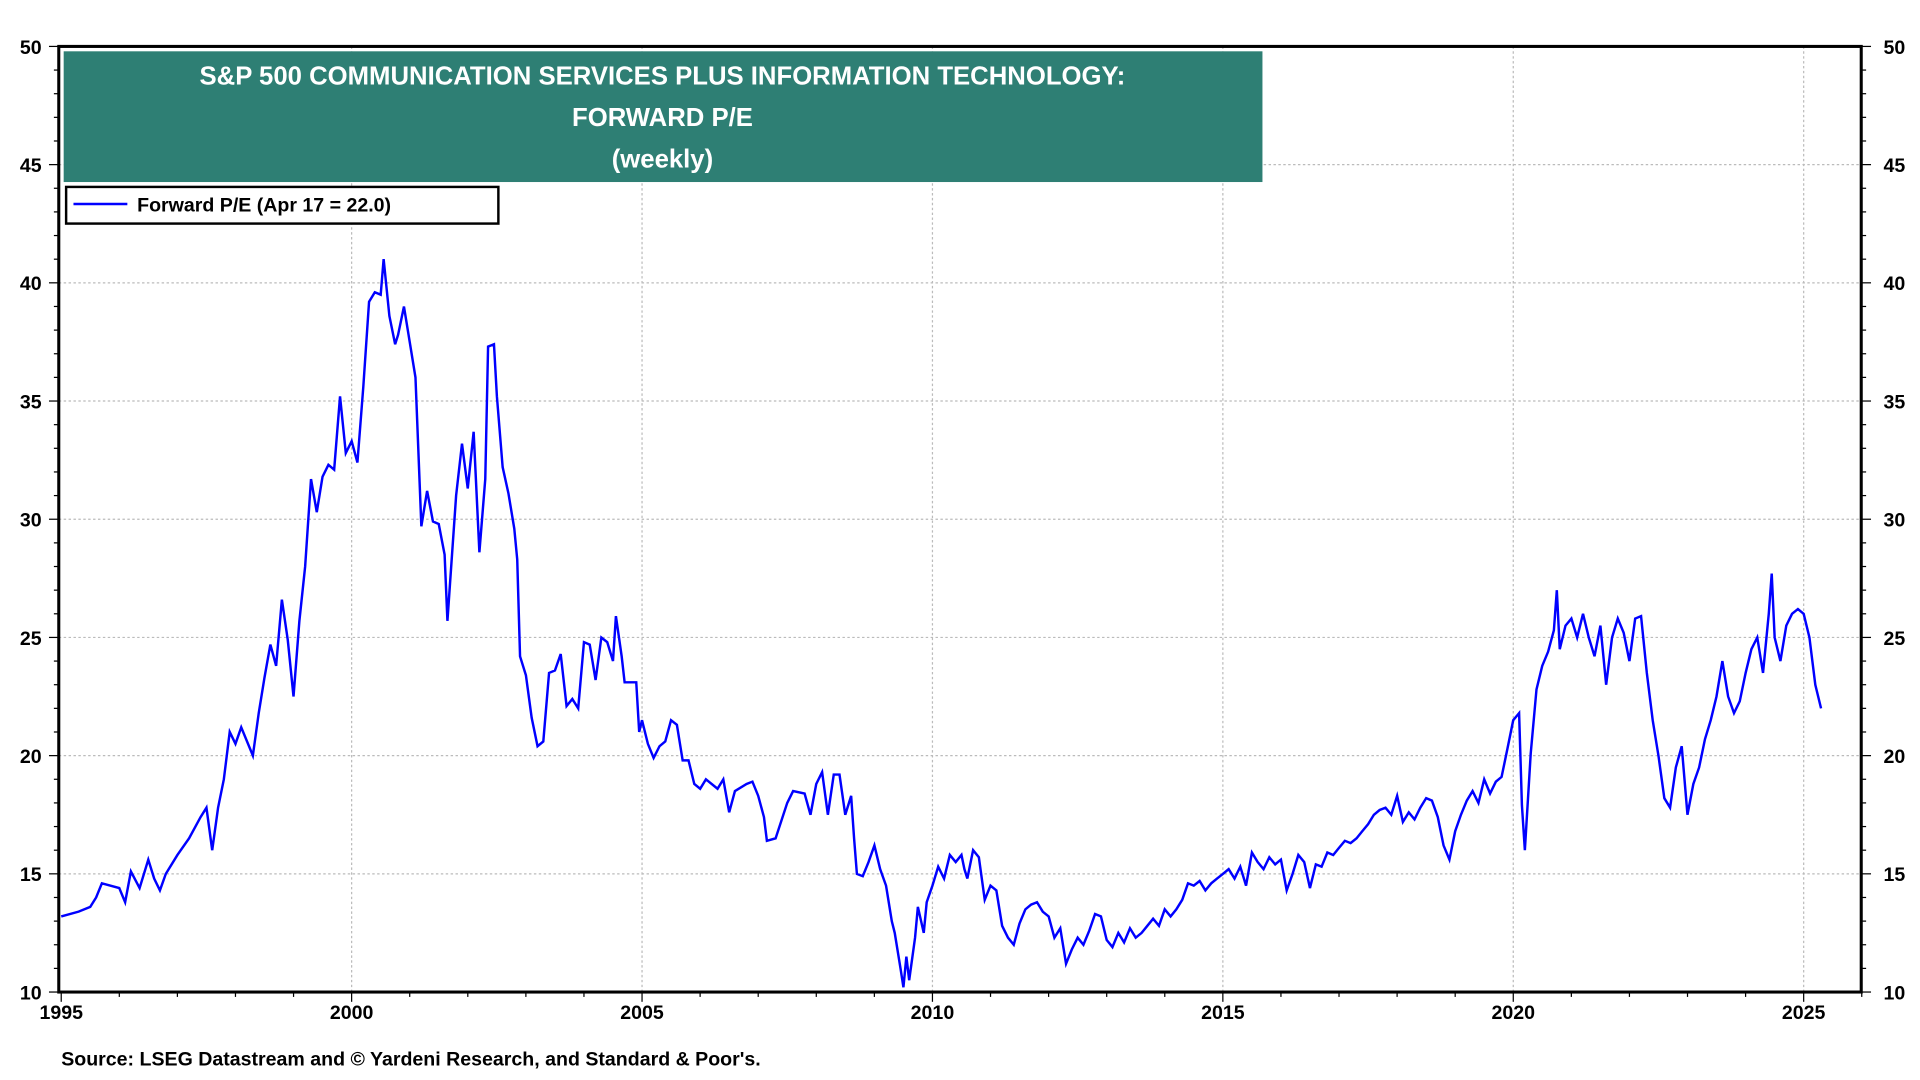 The image size is (1920, 1080). Describe the element at coordinates (1895, 757) in the screenshot. I see `y-tick-label-right: 20` at that location.